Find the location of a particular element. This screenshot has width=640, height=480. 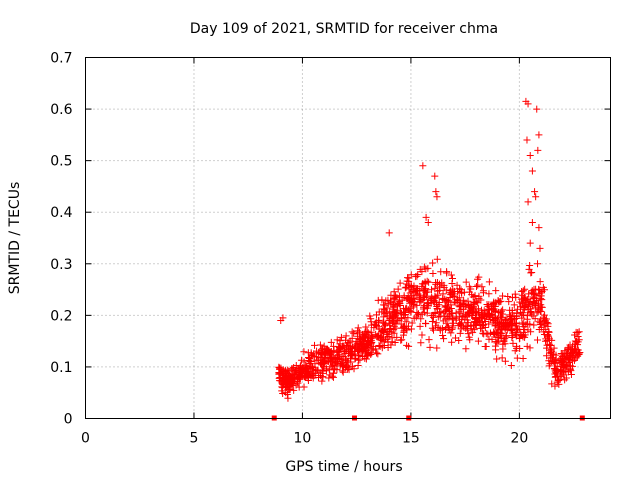

y-tick-label: 0.7 is located at coordinates (61, 59).